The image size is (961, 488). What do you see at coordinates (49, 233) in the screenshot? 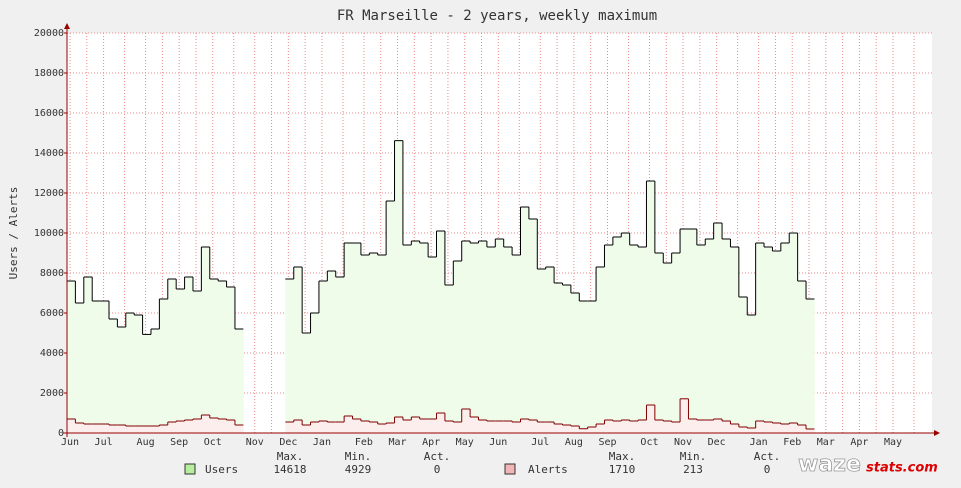
I see `y-tick-label: 10000` at bounding box center [49, 233].